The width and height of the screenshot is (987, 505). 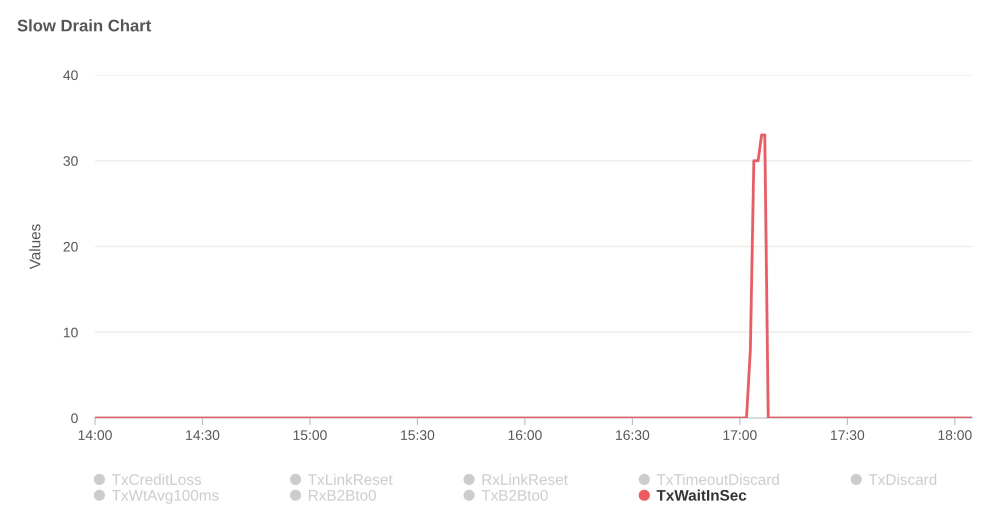 What do you see at coordinates (310, 435) in the screenshot?
I see `x-tick-label: 15:00` at bounding box center [310, 435].